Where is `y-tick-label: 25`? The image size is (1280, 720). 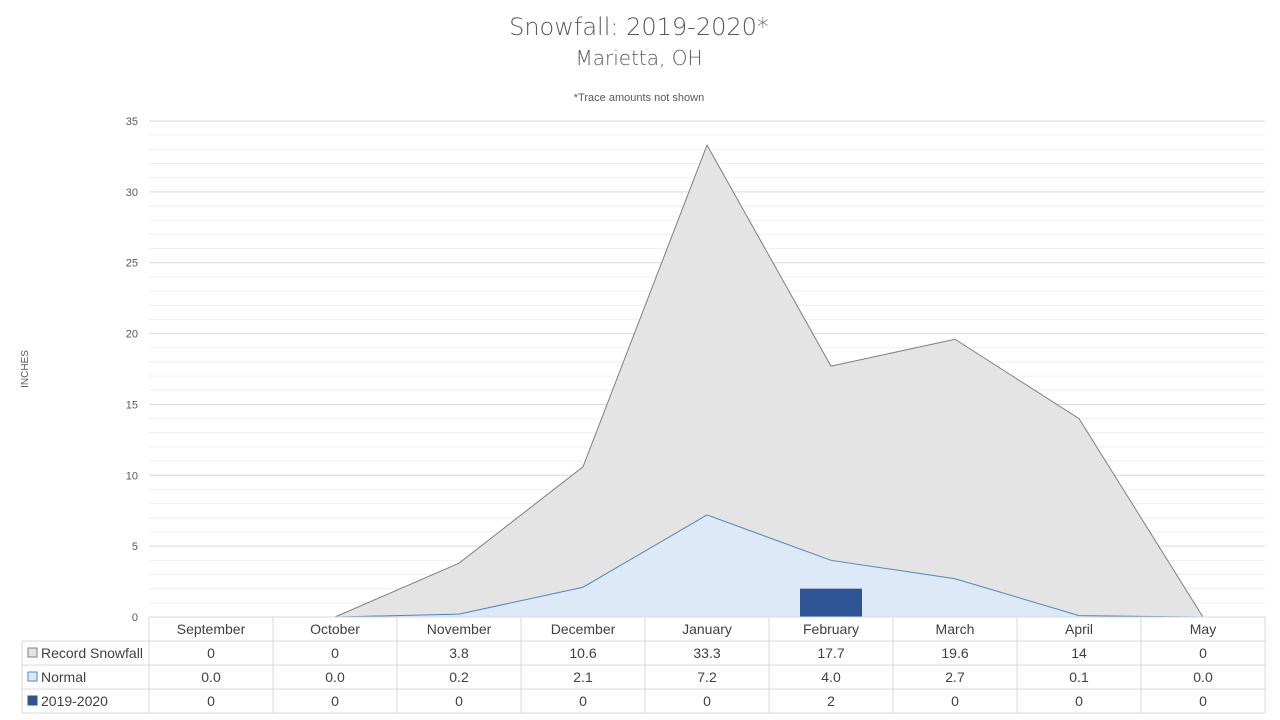 y-tick-label: 25 is located at coordinates (132, 264).